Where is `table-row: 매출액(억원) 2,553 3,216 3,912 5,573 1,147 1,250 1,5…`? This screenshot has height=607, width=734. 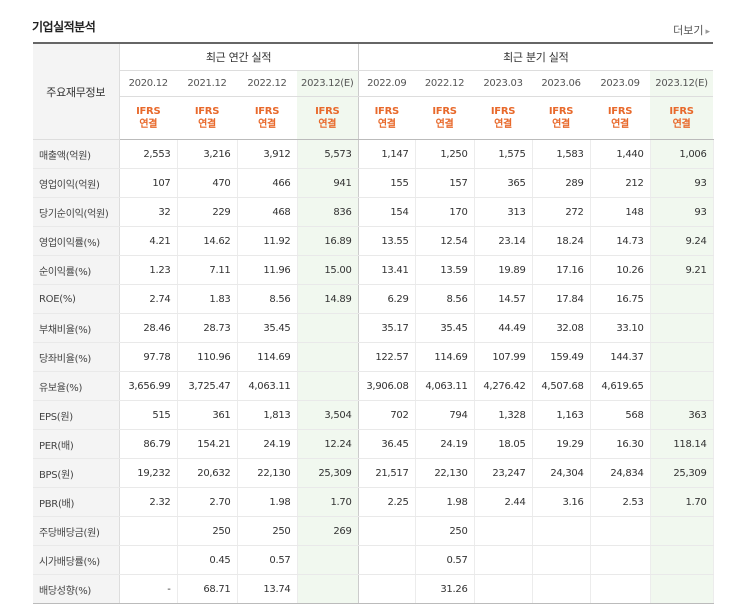
table-row: 매출액(억원) 2,553 3,216 3,912 5,573 1,147 1,250 1,5… is located at coordinates (373, 154).